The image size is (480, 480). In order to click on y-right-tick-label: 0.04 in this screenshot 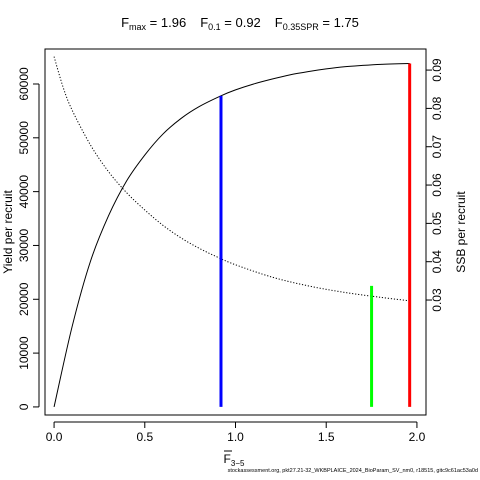, I will do `click(437, 262)`.